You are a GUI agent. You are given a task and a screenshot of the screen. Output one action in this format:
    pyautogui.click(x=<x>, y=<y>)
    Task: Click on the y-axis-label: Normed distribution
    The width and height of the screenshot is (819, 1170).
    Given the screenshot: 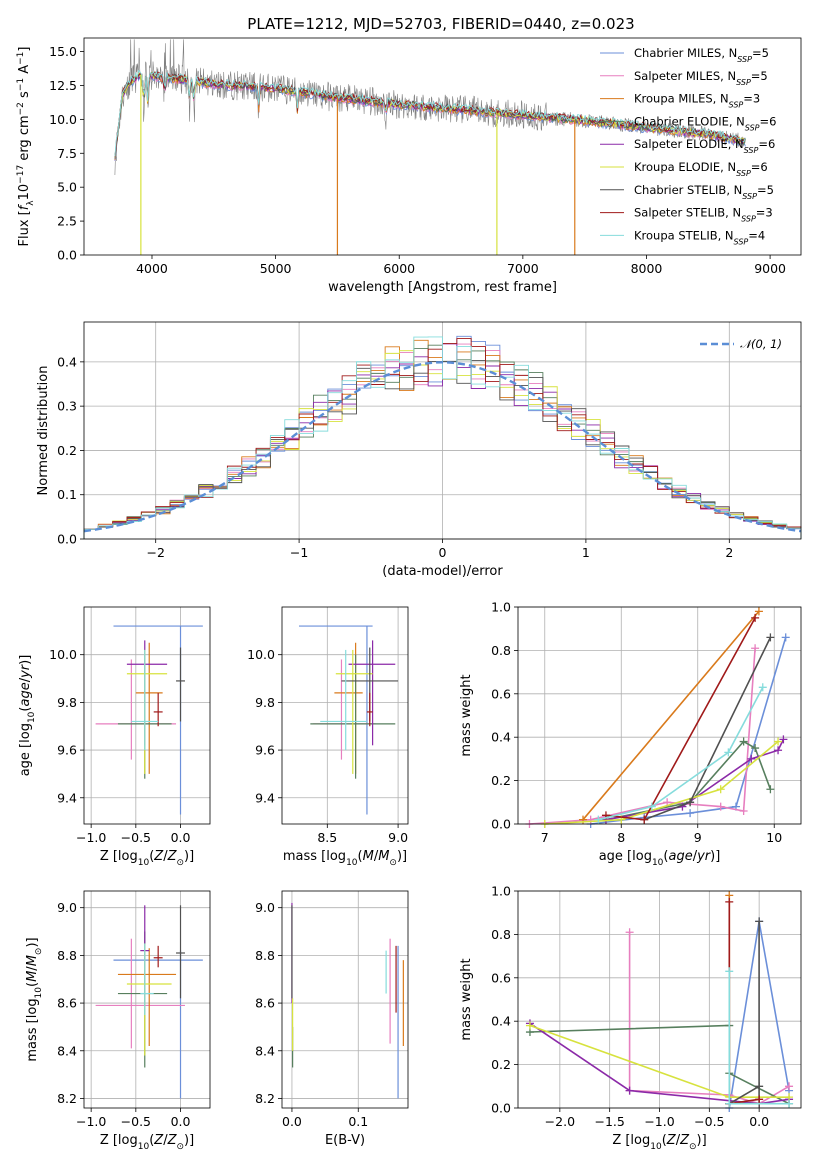 What is the action you would take?
    pyautogui.click(x=43, y=431)
    